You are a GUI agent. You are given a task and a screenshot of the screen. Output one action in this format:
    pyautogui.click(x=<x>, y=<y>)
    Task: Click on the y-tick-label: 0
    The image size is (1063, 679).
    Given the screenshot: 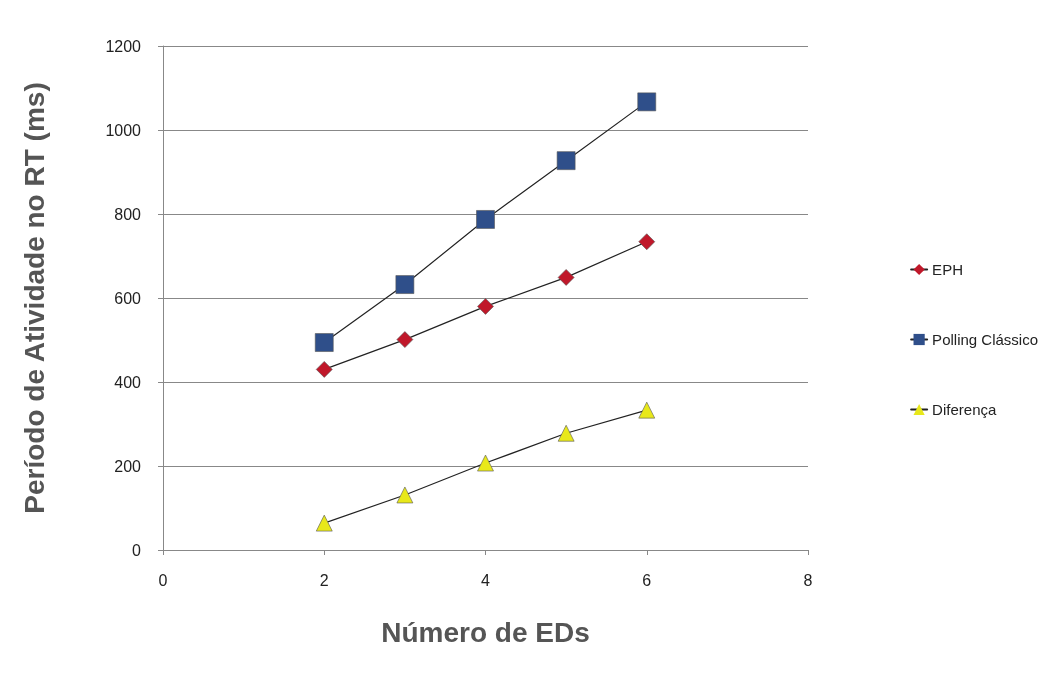 What is the action you would take?
    pyautogui.click(x=137, y=550)
    